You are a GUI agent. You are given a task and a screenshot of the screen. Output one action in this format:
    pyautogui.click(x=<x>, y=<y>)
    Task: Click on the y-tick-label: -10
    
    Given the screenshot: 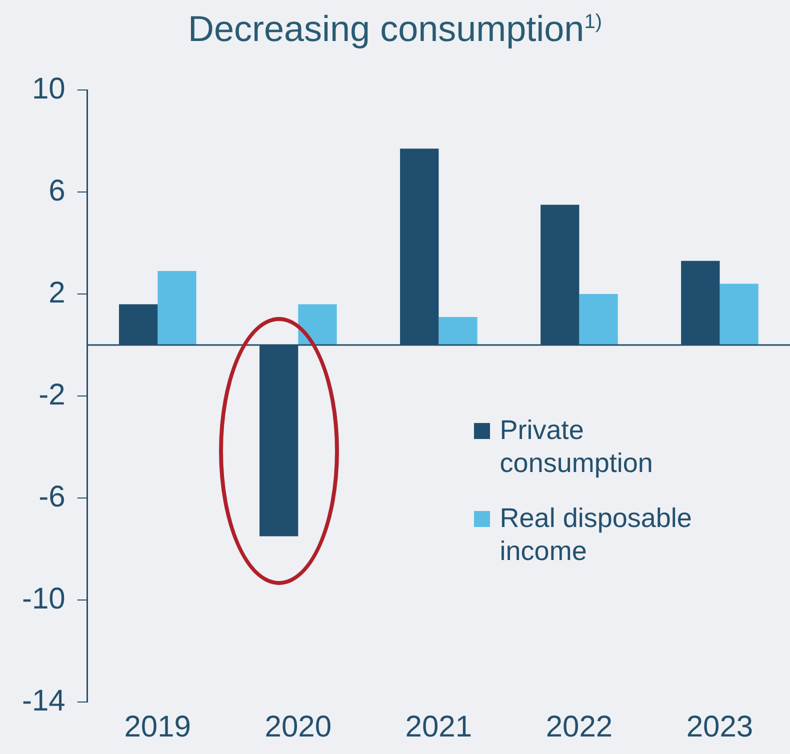 What is the action you would take?
    pyautogui.click(x=44, y=599)
    